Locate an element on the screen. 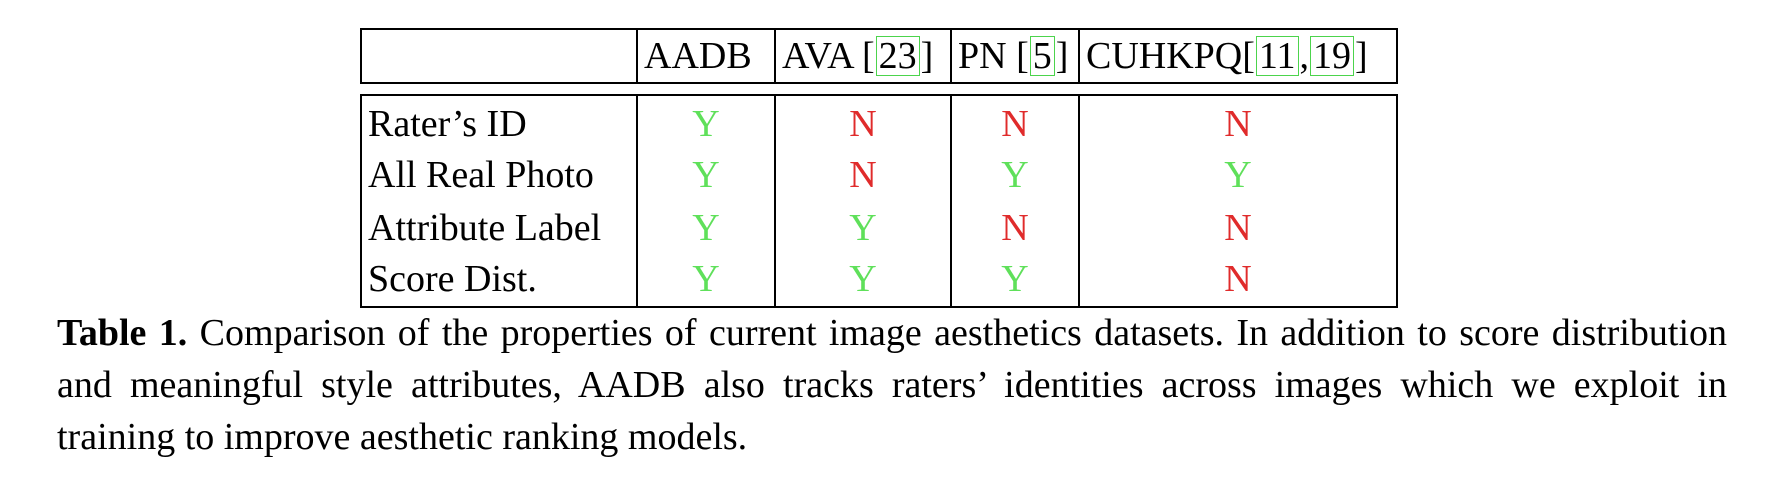 The image size is (1782, 492). column-header-pn: PN [5] is located at coordinates (1015, 56).